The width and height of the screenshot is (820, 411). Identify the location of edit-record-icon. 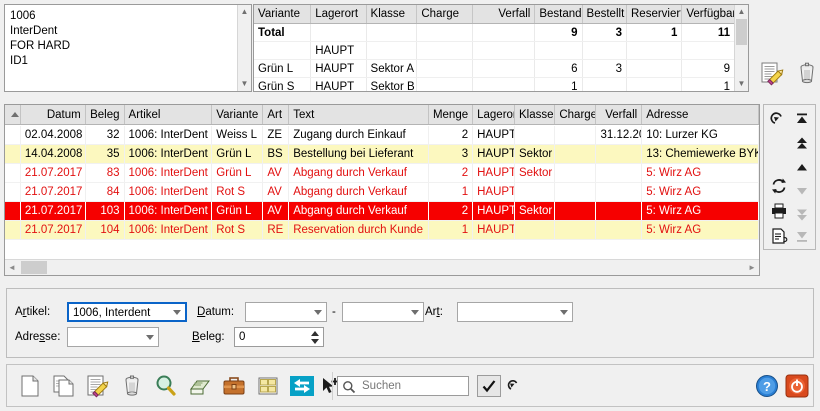
(773, 73).